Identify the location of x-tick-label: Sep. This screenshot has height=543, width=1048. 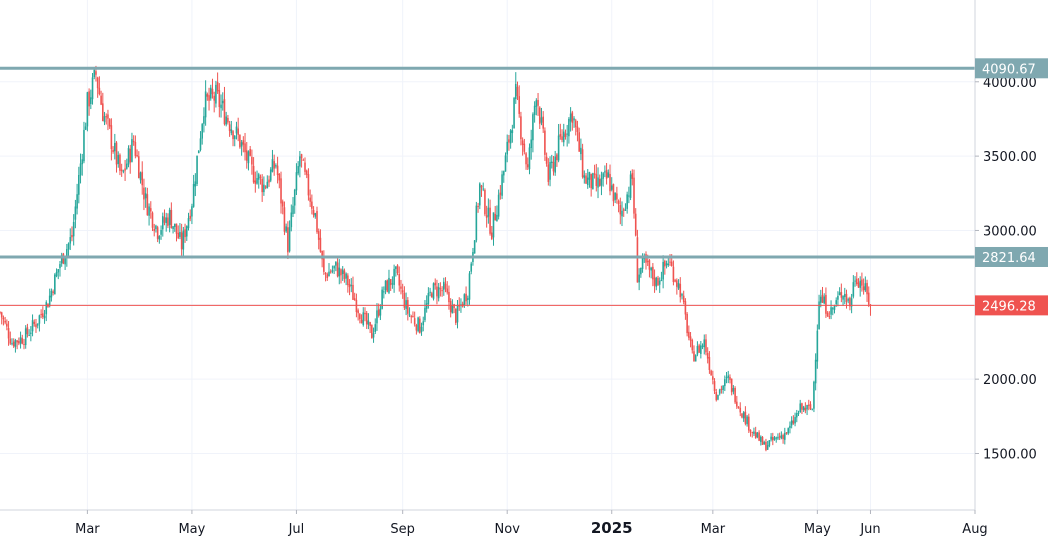
(402, 529).